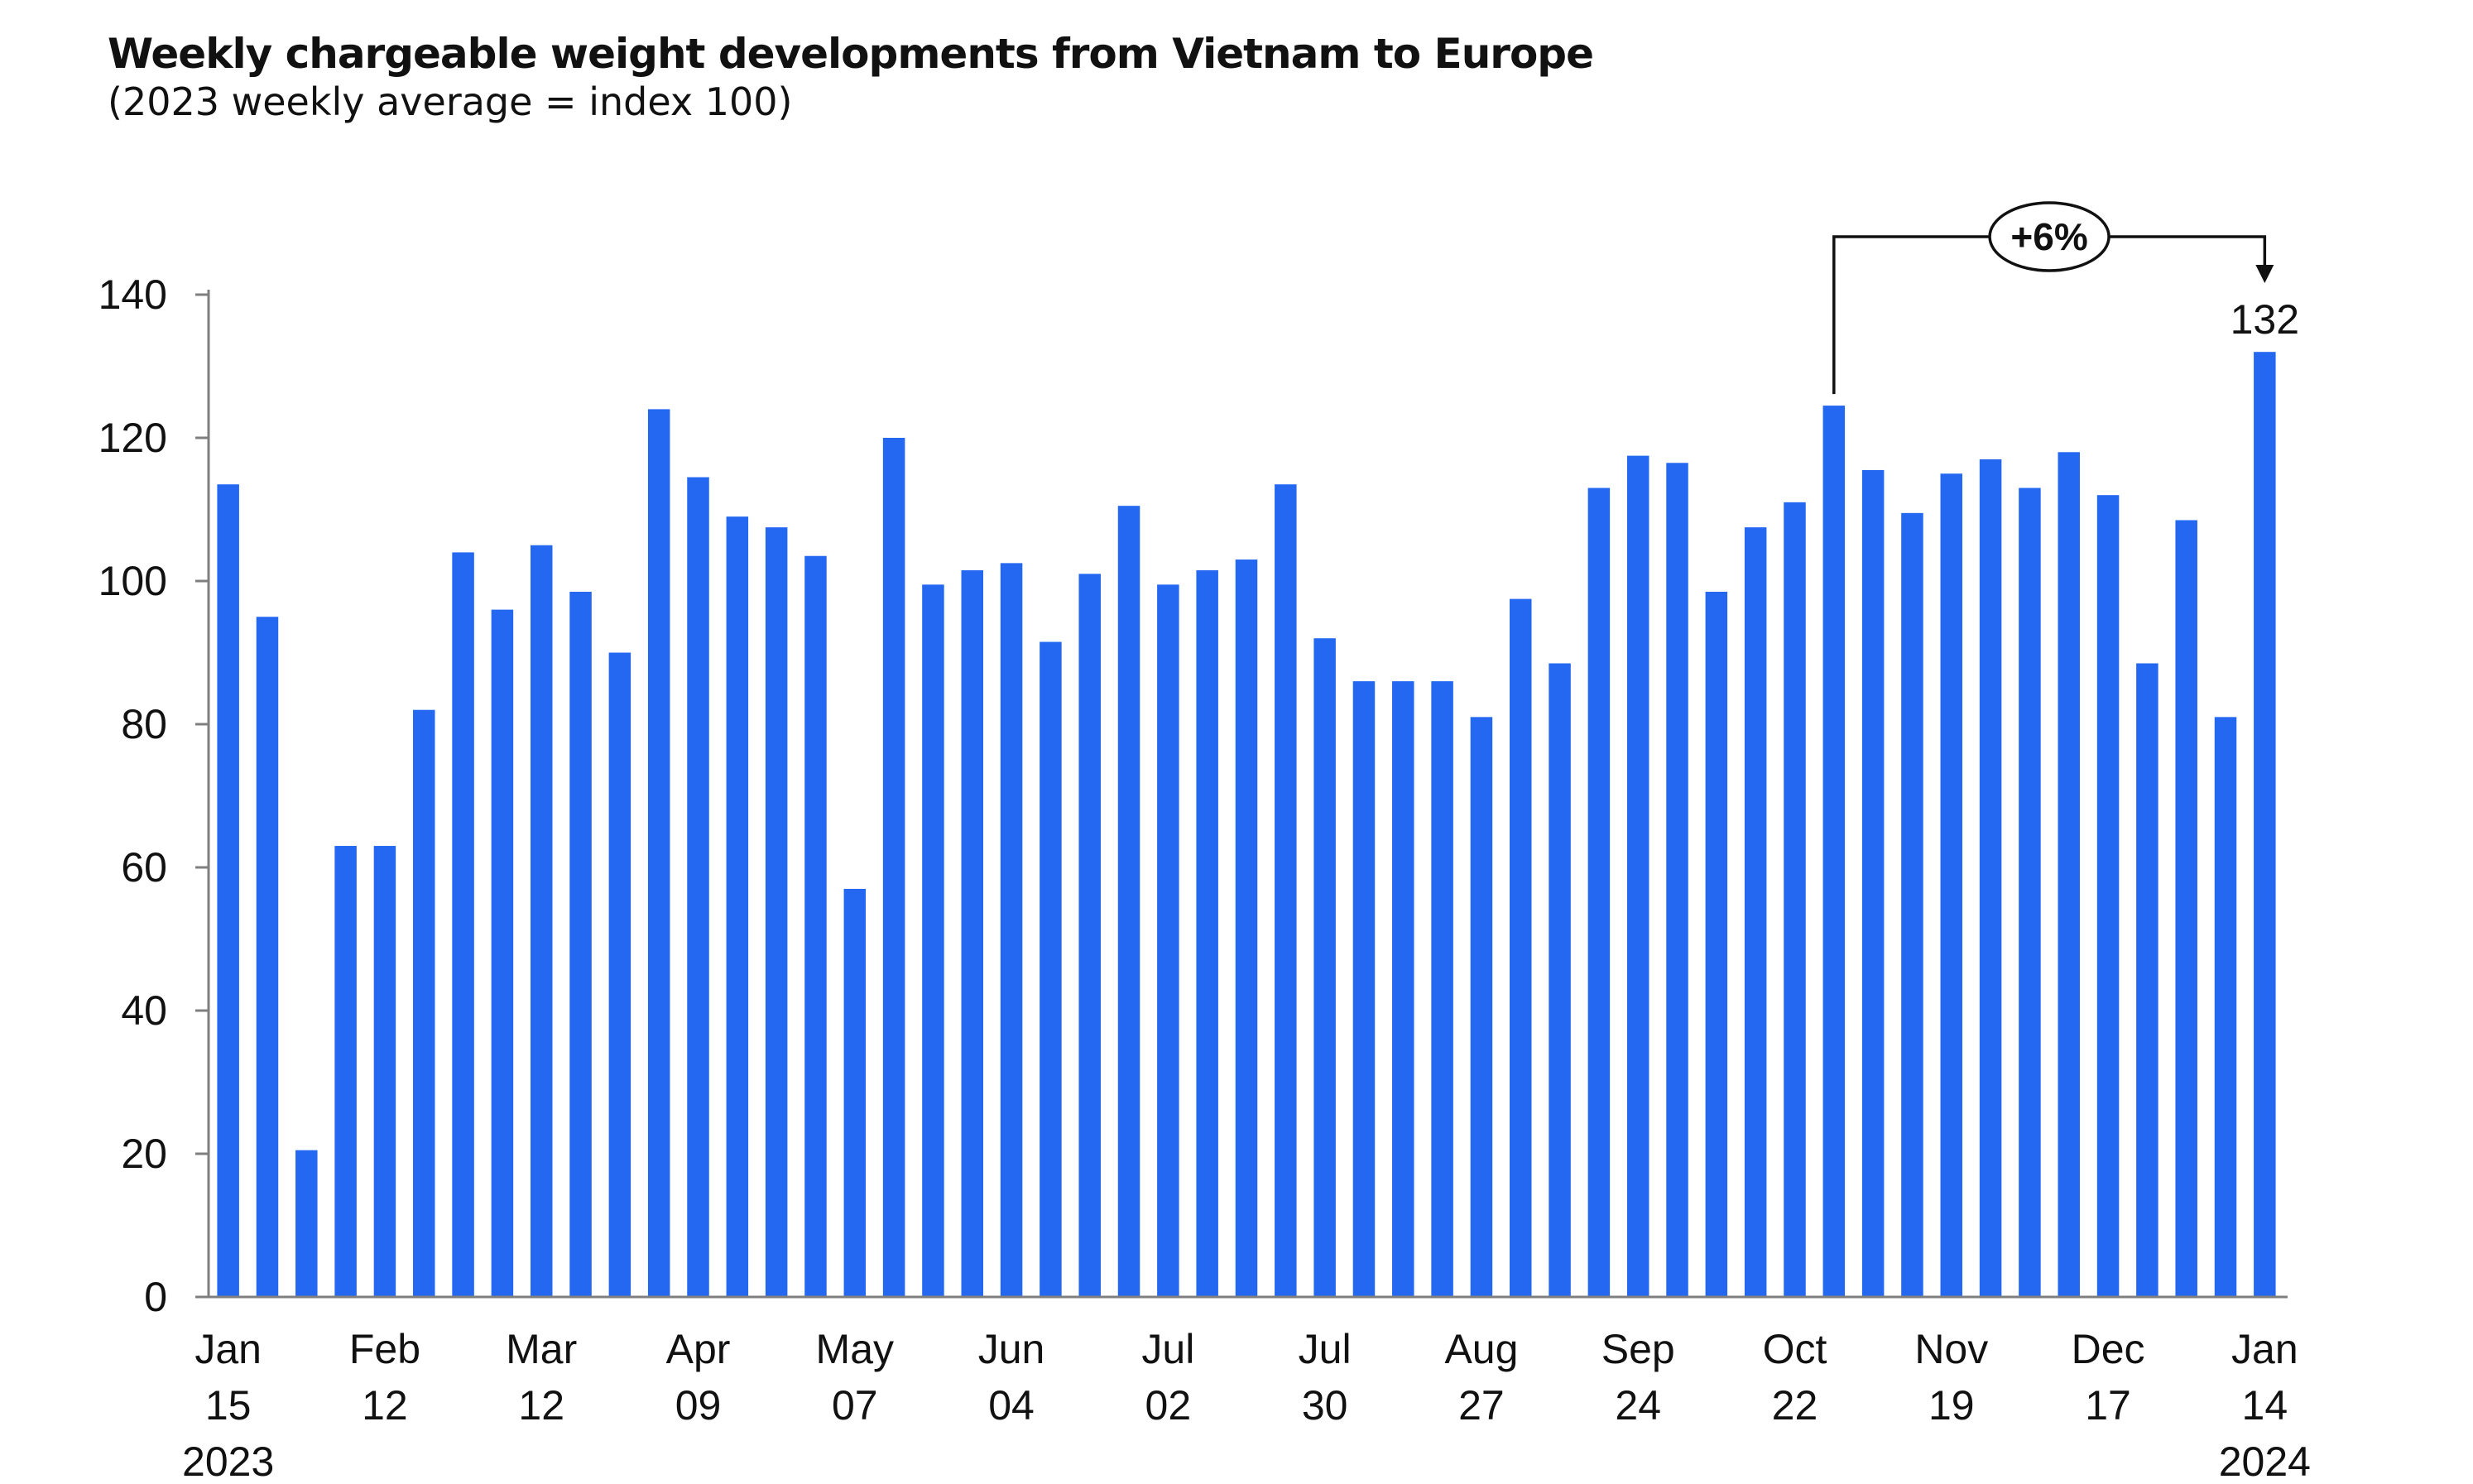  Describe the element at coordinates (541, 1349) in the screenshot. I see `x-tick-label: Mar` at that location.